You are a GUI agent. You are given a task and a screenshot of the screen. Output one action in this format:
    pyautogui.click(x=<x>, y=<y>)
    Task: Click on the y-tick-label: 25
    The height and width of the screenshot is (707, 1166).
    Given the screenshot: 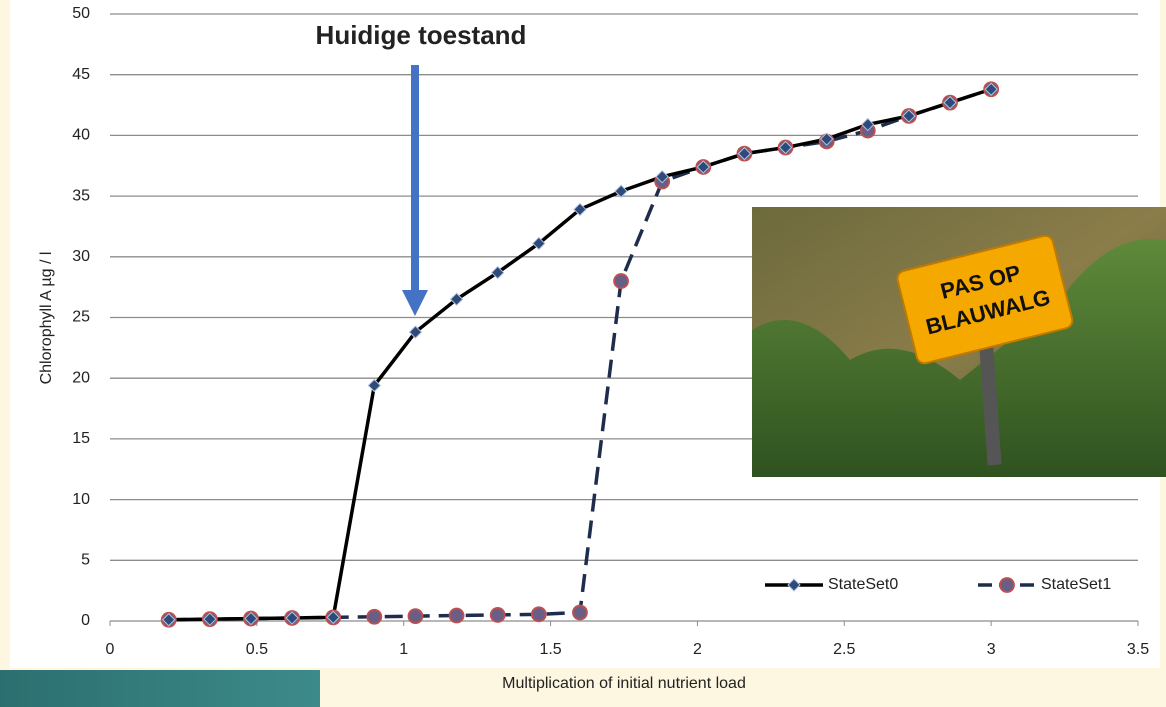 What is the action you would take?
    pyautogui.click(x=81, y=317)
    